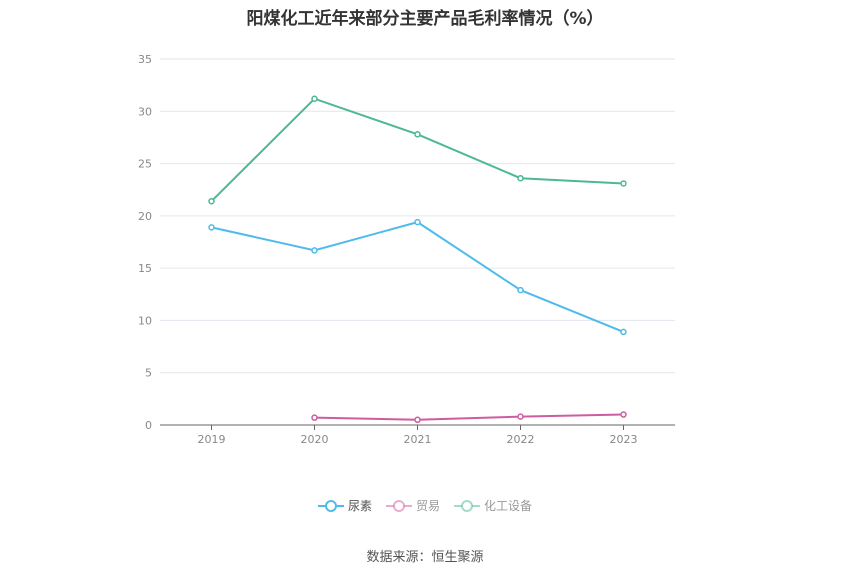  I want to click on chart-title: 阳煤化工近年来部分主要产品毛利率情况（%）, so click(425, 19).